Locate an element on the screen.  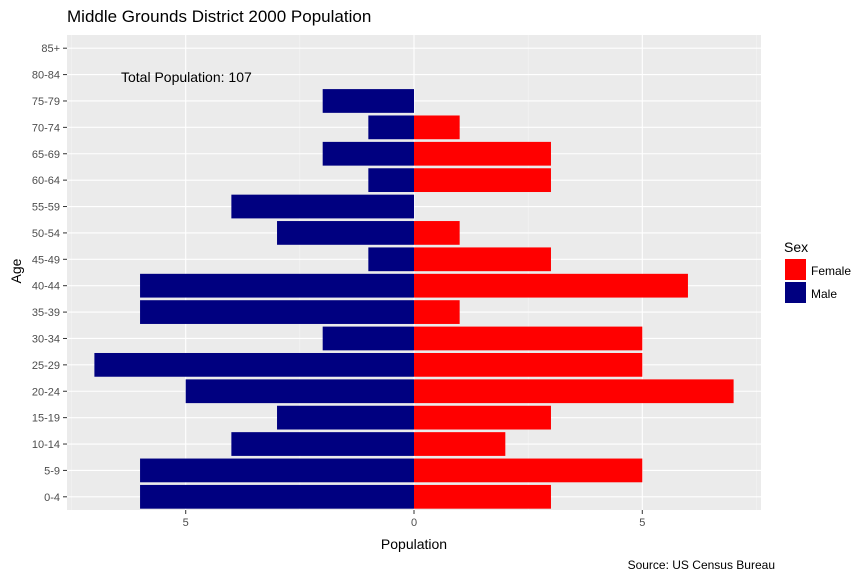
y-tick-label: 80-84 is located at coordinates (46, 76).